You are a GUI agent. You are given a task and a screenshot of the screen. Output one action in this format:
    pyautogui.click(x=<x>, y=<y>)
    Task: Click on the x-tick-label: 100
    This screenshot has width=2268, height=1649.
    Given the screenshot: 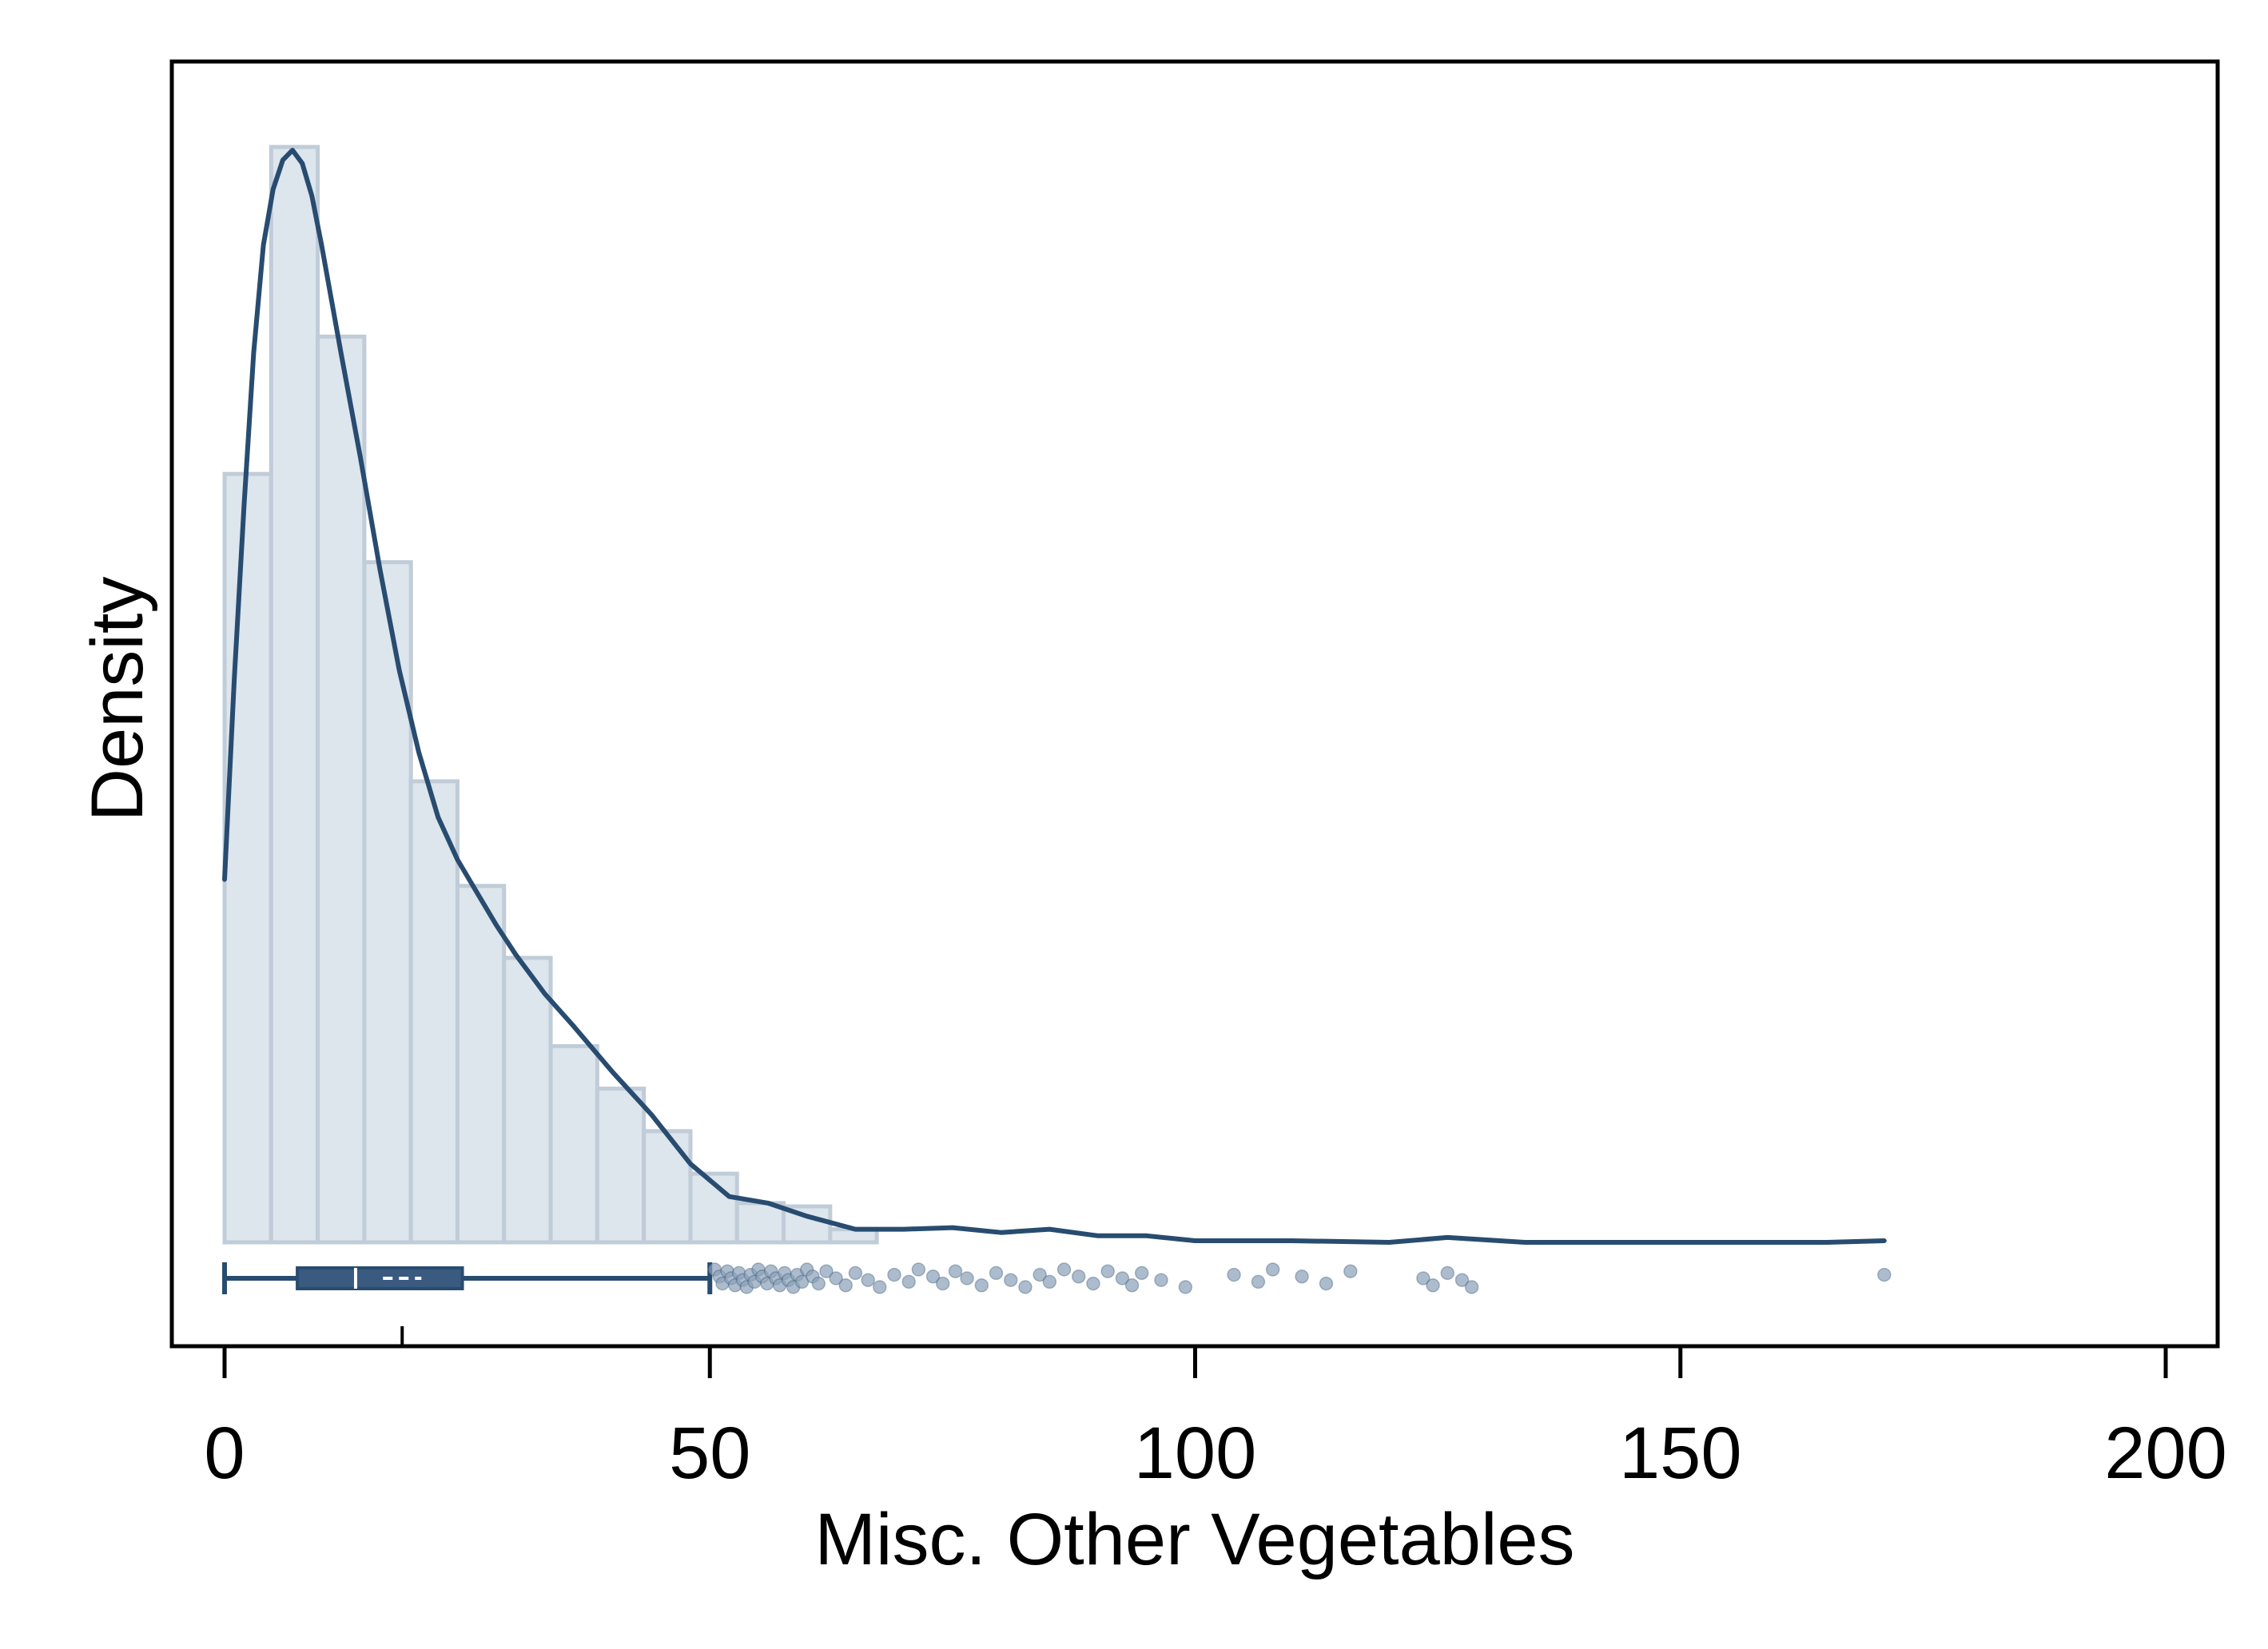 What is the action you would take?
    pyautogui.click(x=1195, y=1453)
    